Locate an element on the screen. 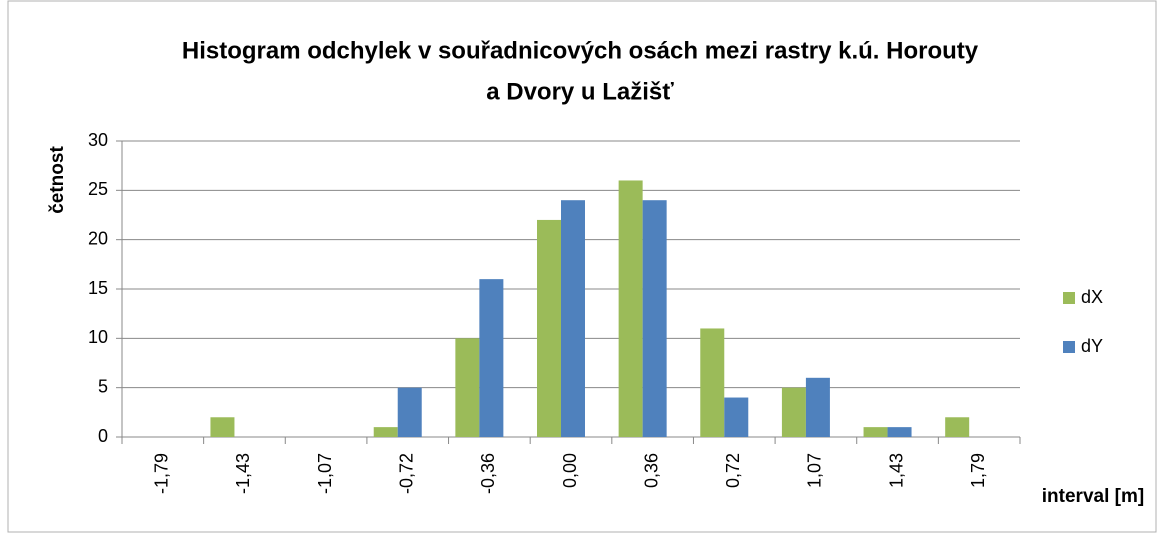 Image resolution: width=1161 pixels, height=533 pixels. x-tick-label: 1,07 is located at coordinates (815, 470).